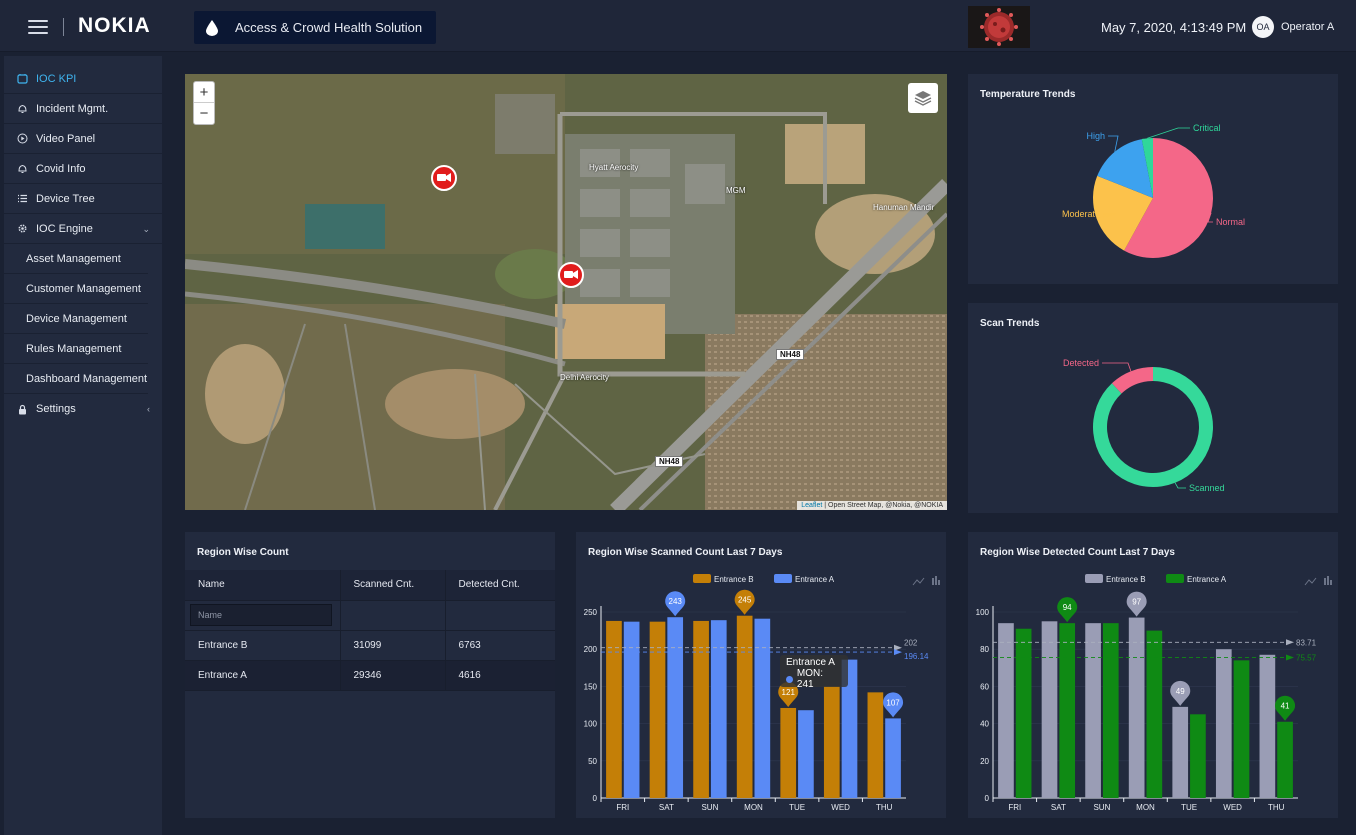  I want to click on sidebar-item-dashboard-management: Dashboard Management, so click(76, 379).